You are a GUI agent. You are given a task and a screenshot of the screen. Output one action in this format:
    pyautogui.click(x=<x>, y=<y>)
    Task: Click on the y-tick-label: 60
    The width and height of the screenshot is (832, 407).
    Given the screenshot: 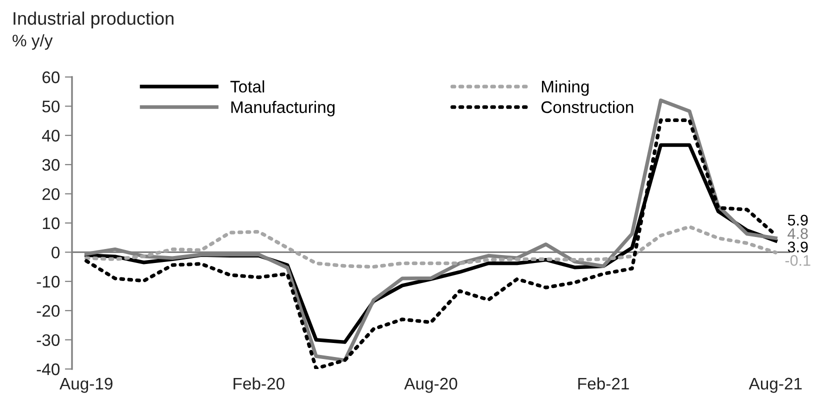 What is the action you would take?
    pyautogui.click(x=51, y=77)
    